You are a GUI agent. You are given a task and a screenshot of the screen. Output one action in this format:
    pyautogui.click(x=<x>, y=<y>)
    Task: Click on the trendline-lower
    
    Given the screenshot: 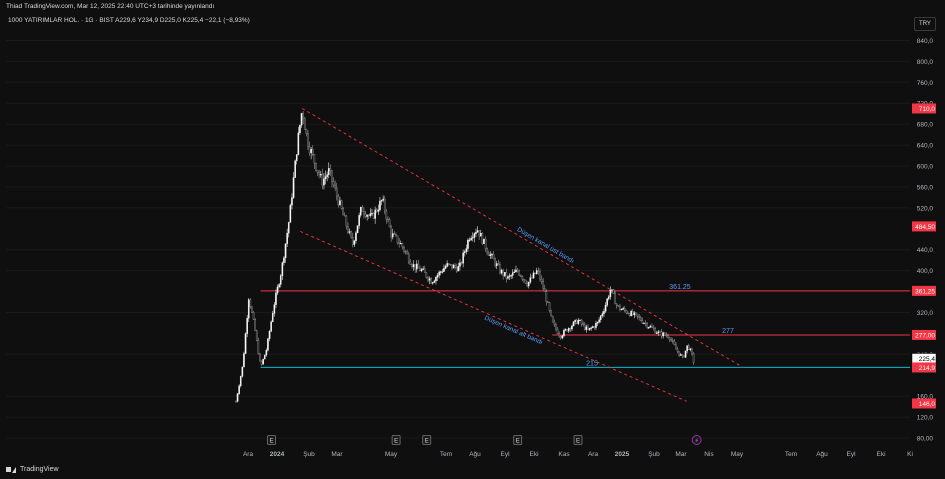 What is the action you would take?
    pyautogui.click(x=493, y=316)
    